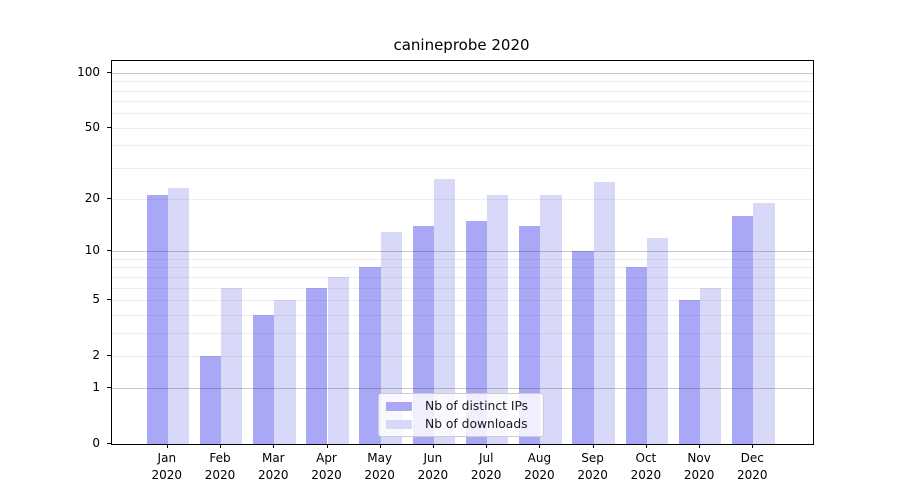  What do you see at coordinates (96, 443) in the screenshot?
I see `y-tick-label-0: 0` at bounding box center [96, 443].